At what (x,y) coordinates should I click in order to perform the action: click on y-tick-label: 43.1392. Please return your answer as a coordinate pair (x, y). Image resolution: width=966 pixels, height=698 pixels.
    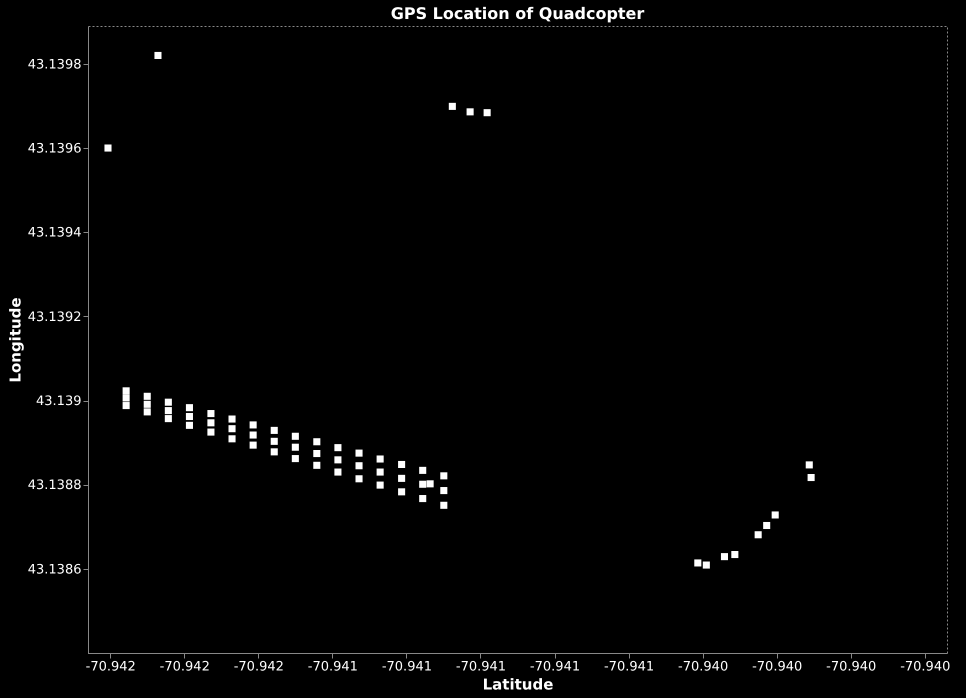
    Looking at the image, I should click on (55, 317).